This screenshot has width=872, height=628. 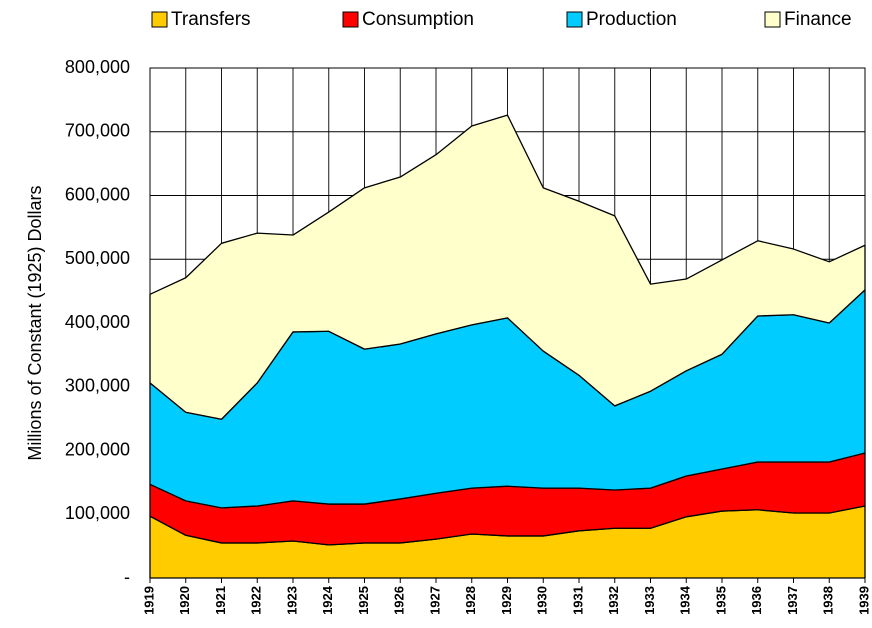 I want to click on y-tick-label: 600,000, so click(x=97, y=194).